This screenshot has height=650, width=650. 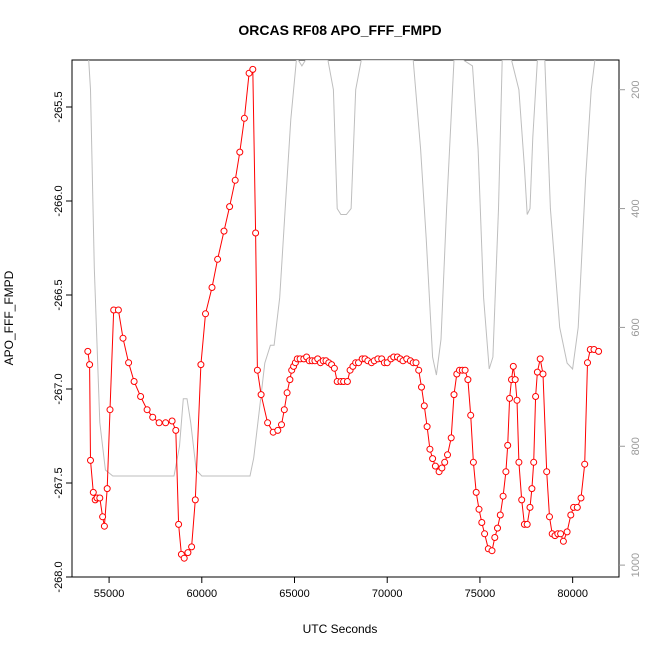 What do you see at coordinates (636, 208) in the screenshot?
I see `y2-tick-label: 400` at bounding box center [636, 208].